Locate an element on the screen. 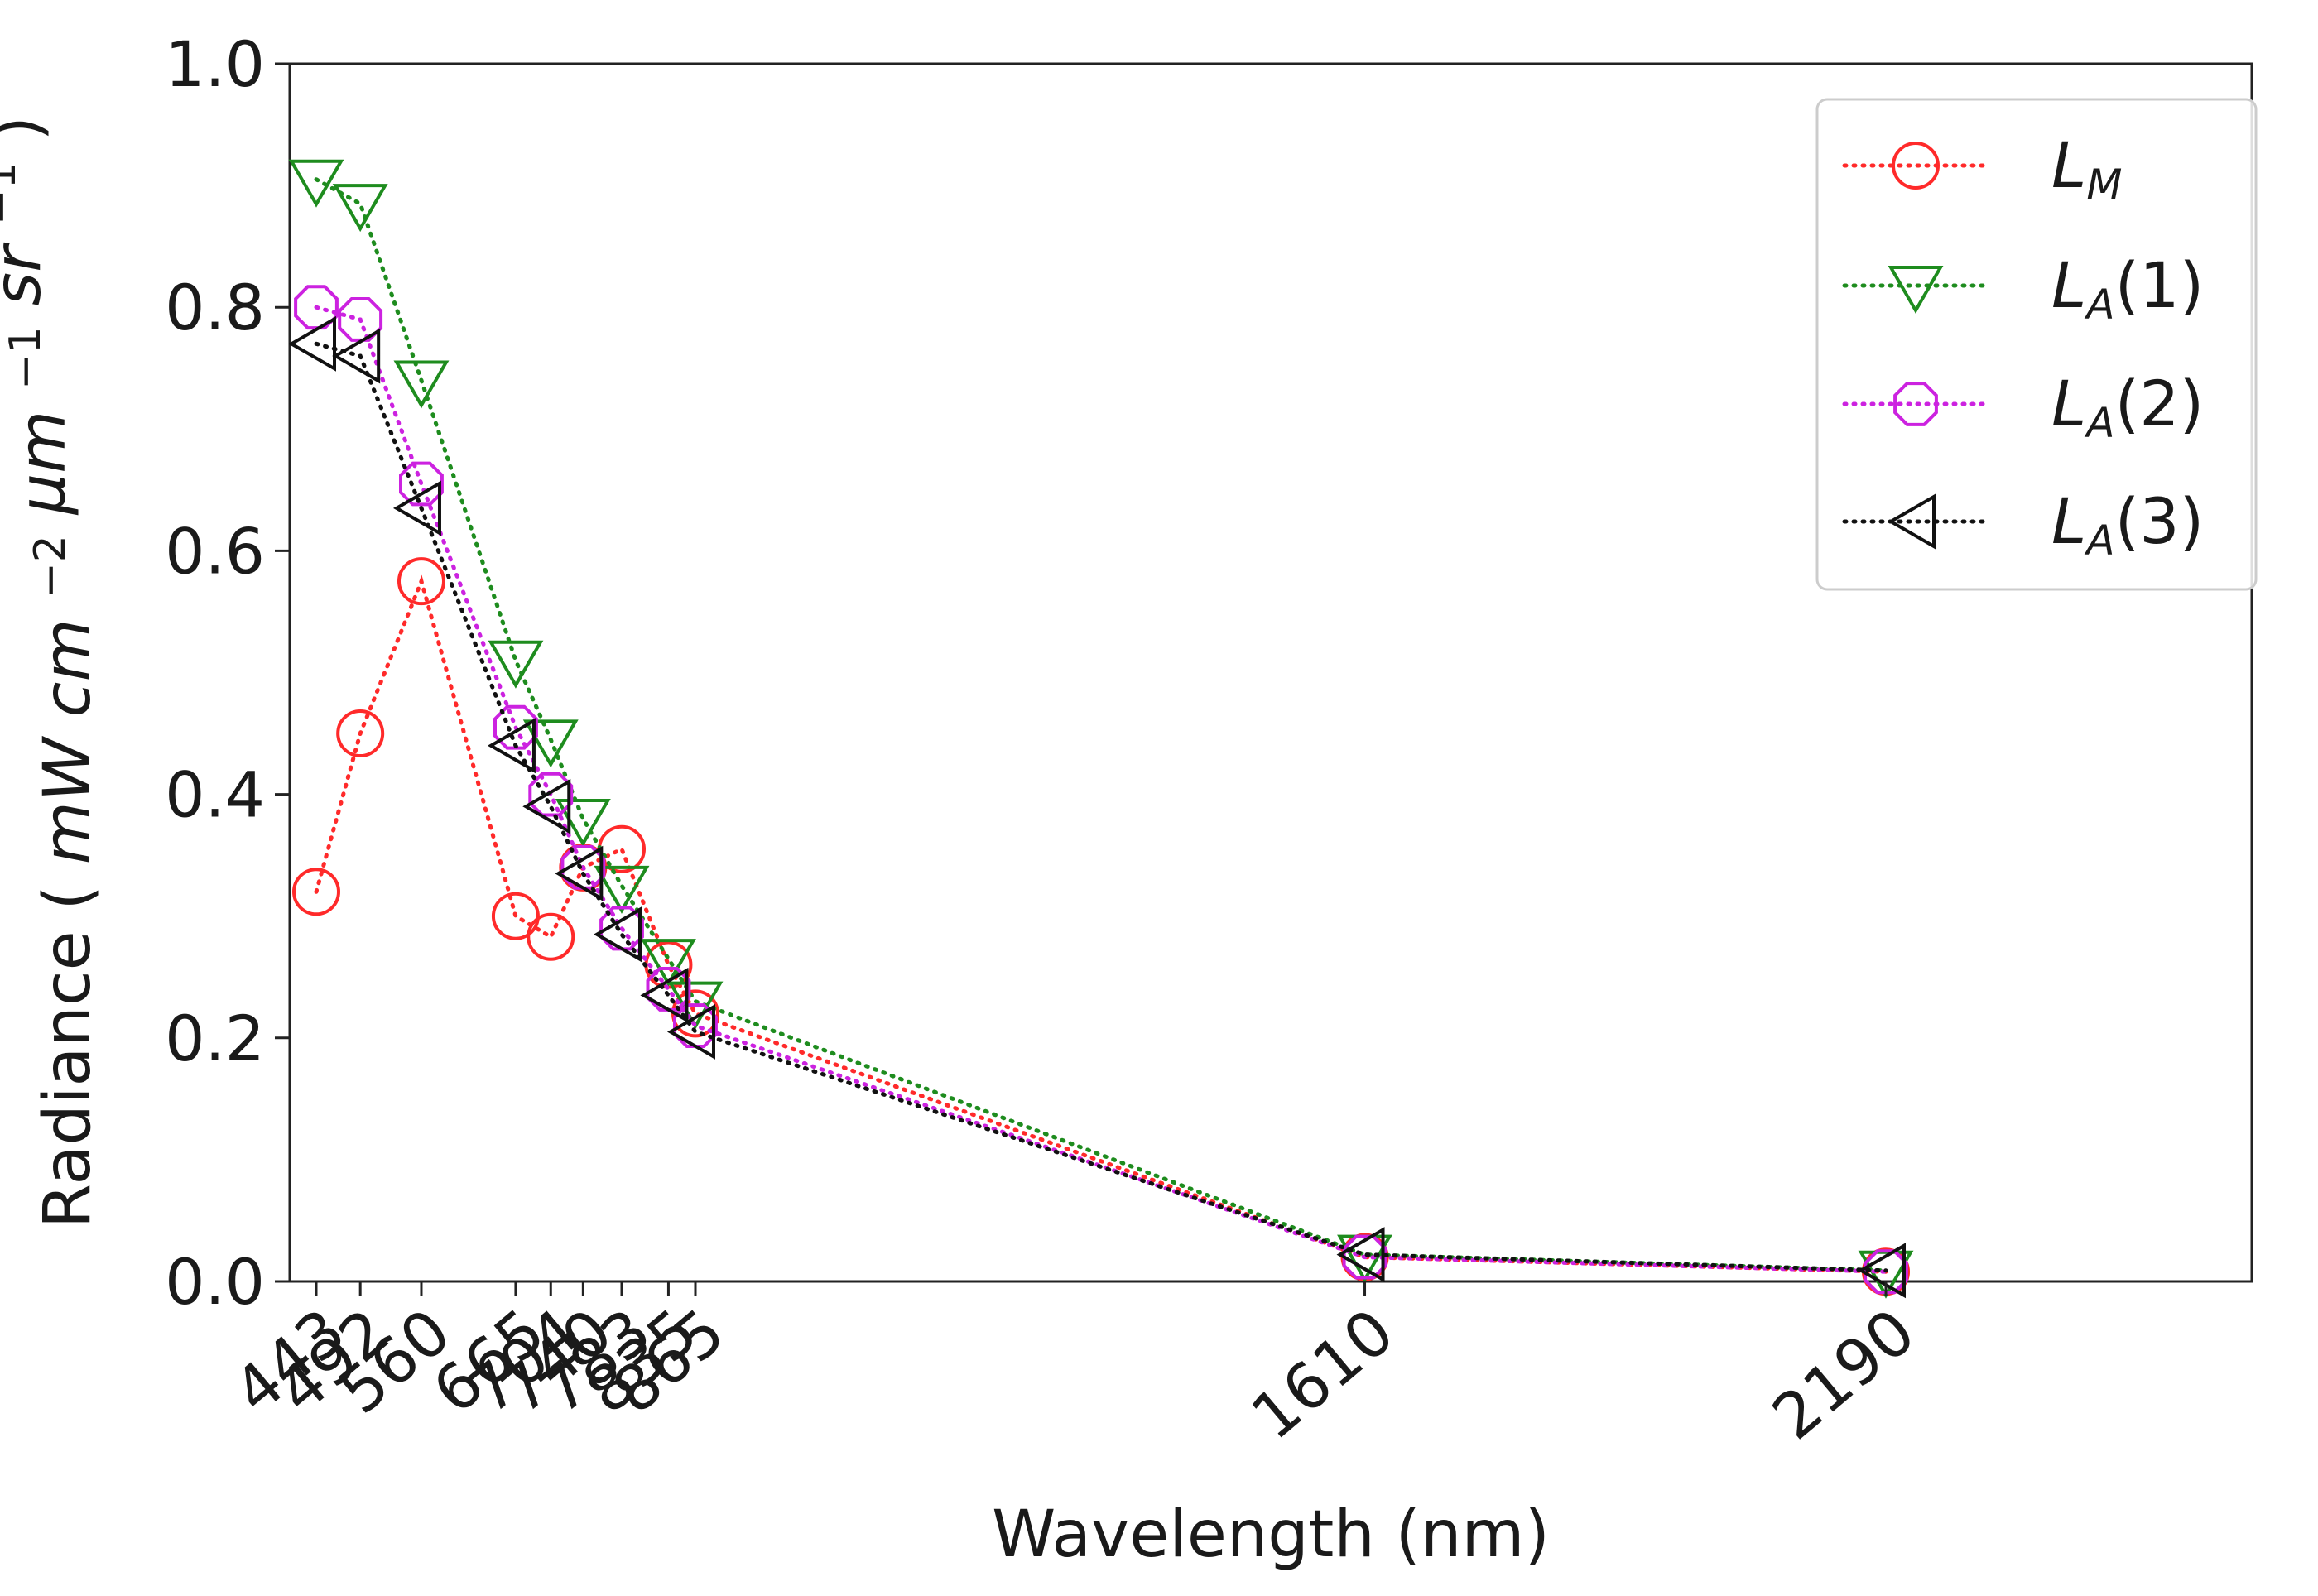  y-label-um: μm is located at coordinates (43, 464).